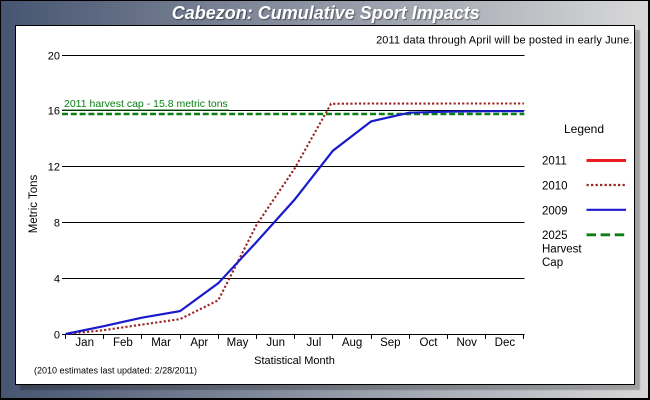  Describe the element at coordinates (54, 168) in the screenshot. I see `svg-text: 12` at that location.